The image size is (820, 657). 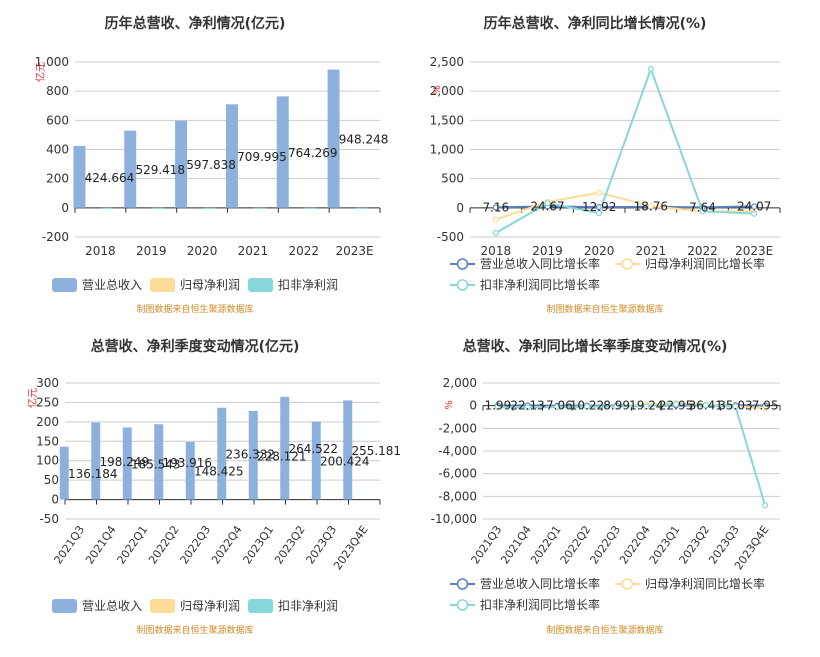 I want to click on data-label: 529.418, so click(x=160, y=170).